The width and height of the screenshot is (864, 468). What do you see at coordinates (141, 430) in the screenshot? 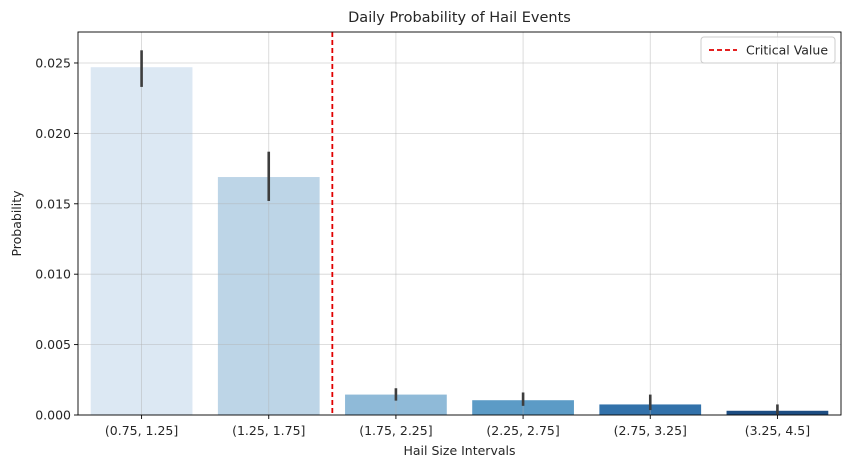
I see `x-tick-label-1: (0.75, 1.25]` at bounding box center [141, 430].